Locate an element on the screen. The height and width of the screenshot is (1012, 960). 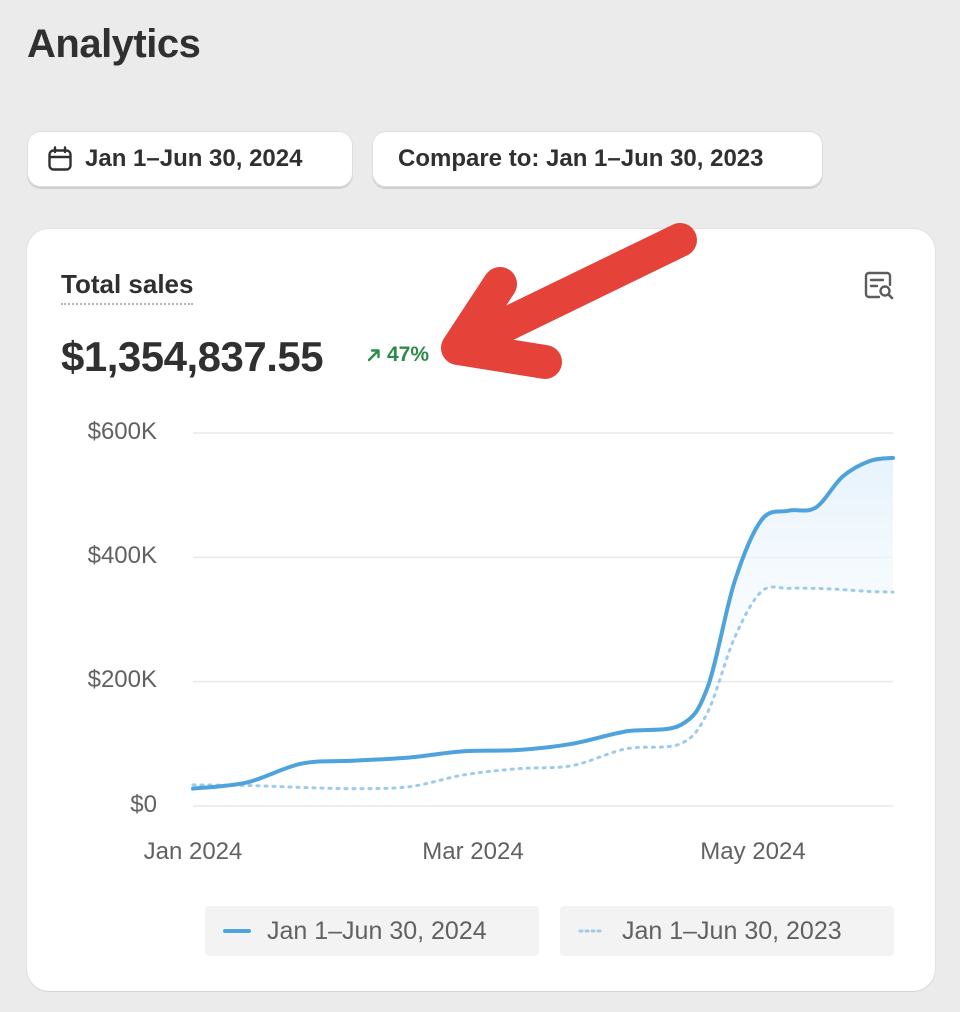
legend-item-compare: Jan 1–Jun 30, 2023 is located at coordinates (727, 931).